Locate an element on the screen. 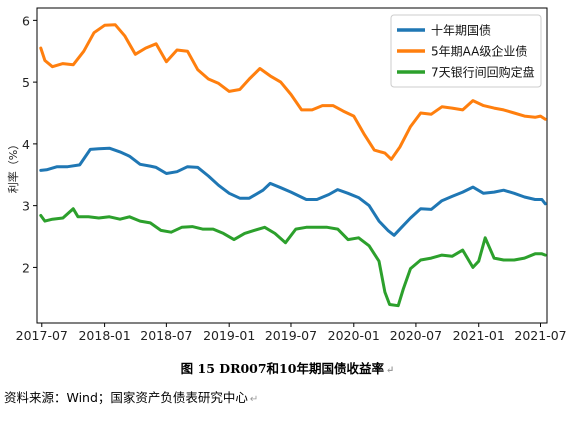 The height and width of the screenshot is (421, 575). legend-frame is located at coordinates (466, 51).